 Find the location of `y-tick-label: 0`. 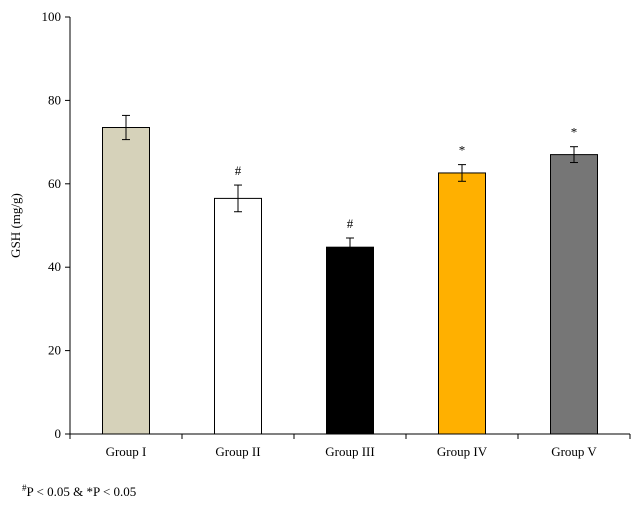

y-tick-label: 0 is located at coordinates (58, 433).